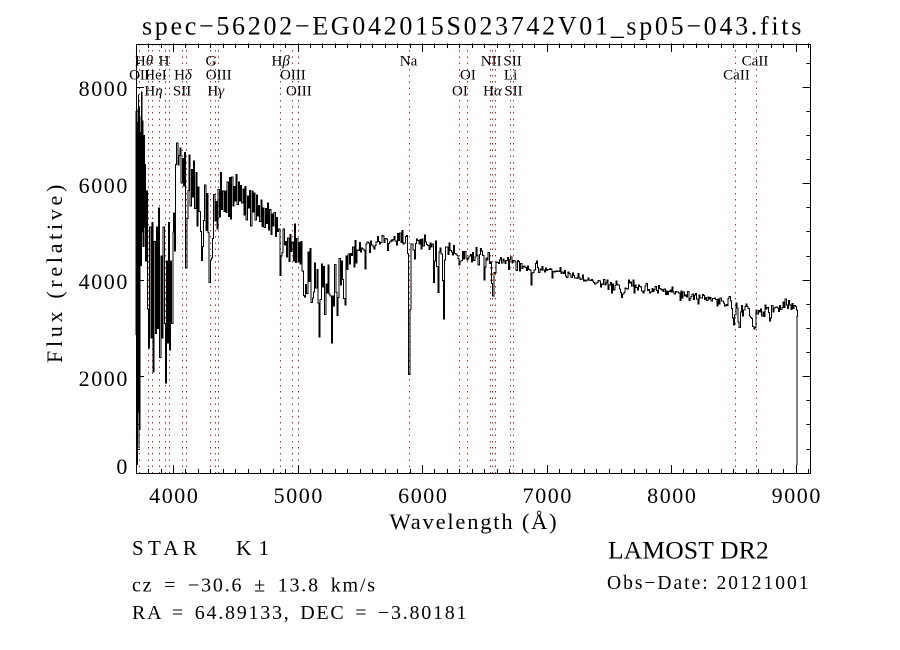 The image size is (900, 650). Describe the element at coordinates (281, 62) in the screenshot. I see `svg-text: Hβ` at that location.